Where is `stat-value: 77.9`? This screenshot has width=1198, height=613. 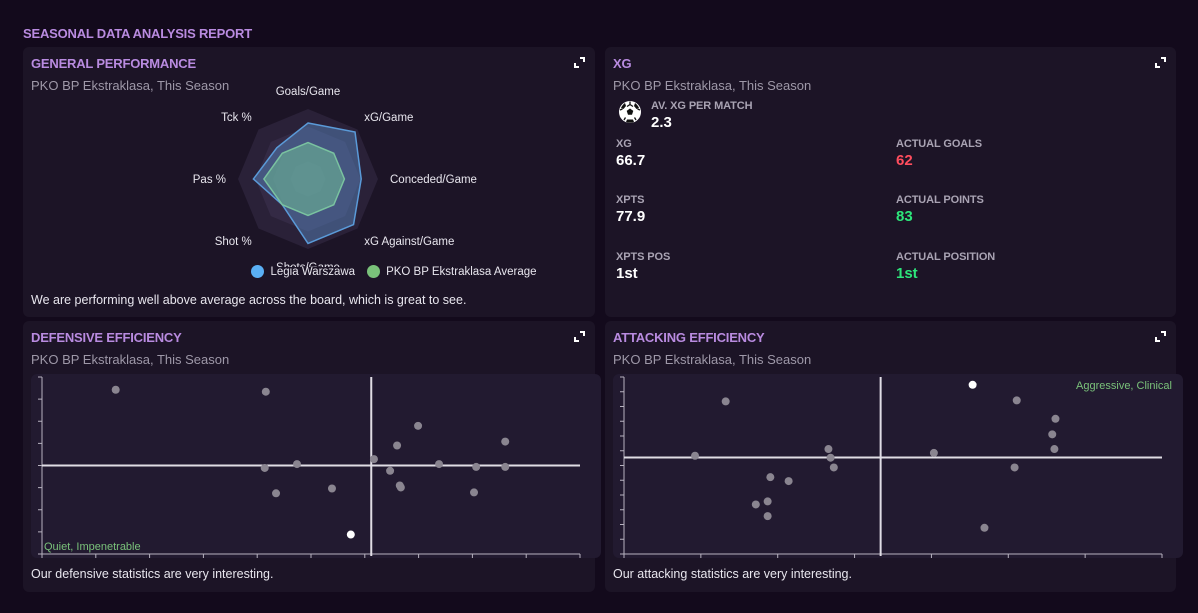 stat-value: 77.9 is located at coordinates (631, 216).